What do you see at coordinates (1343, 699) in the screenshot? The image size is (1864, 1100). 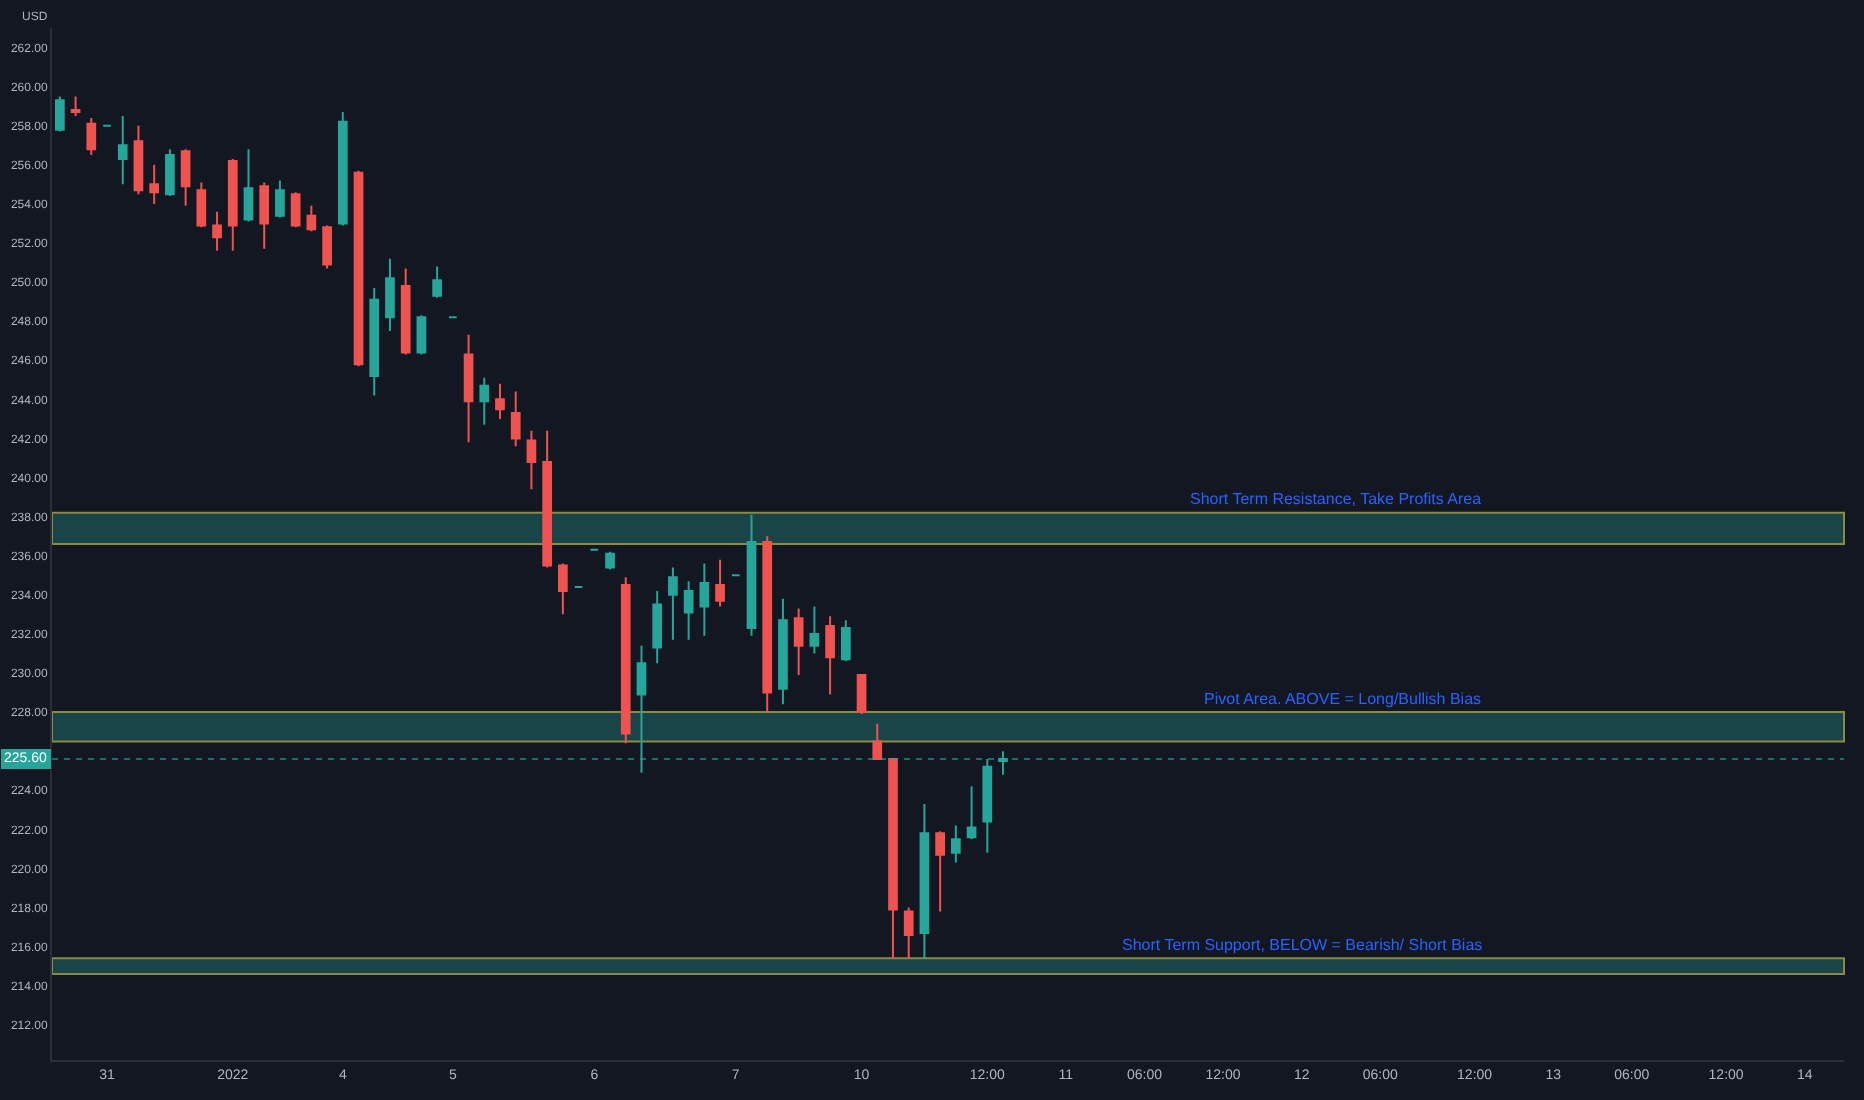 I see `band-label: Pivot Area. ABOVE = Long/Bullish Bias` at bounding box center [1343, 699].